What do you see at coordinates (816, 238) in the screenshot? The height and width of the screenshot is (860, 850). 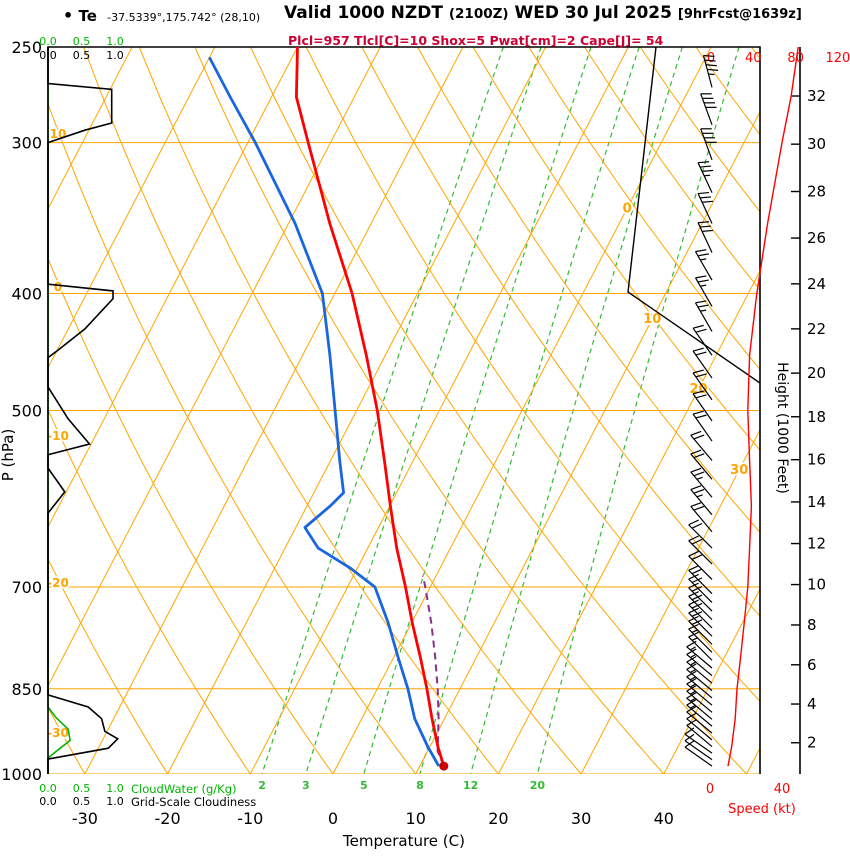 I see `svg-text: 26` at bounding box center [816, 238].